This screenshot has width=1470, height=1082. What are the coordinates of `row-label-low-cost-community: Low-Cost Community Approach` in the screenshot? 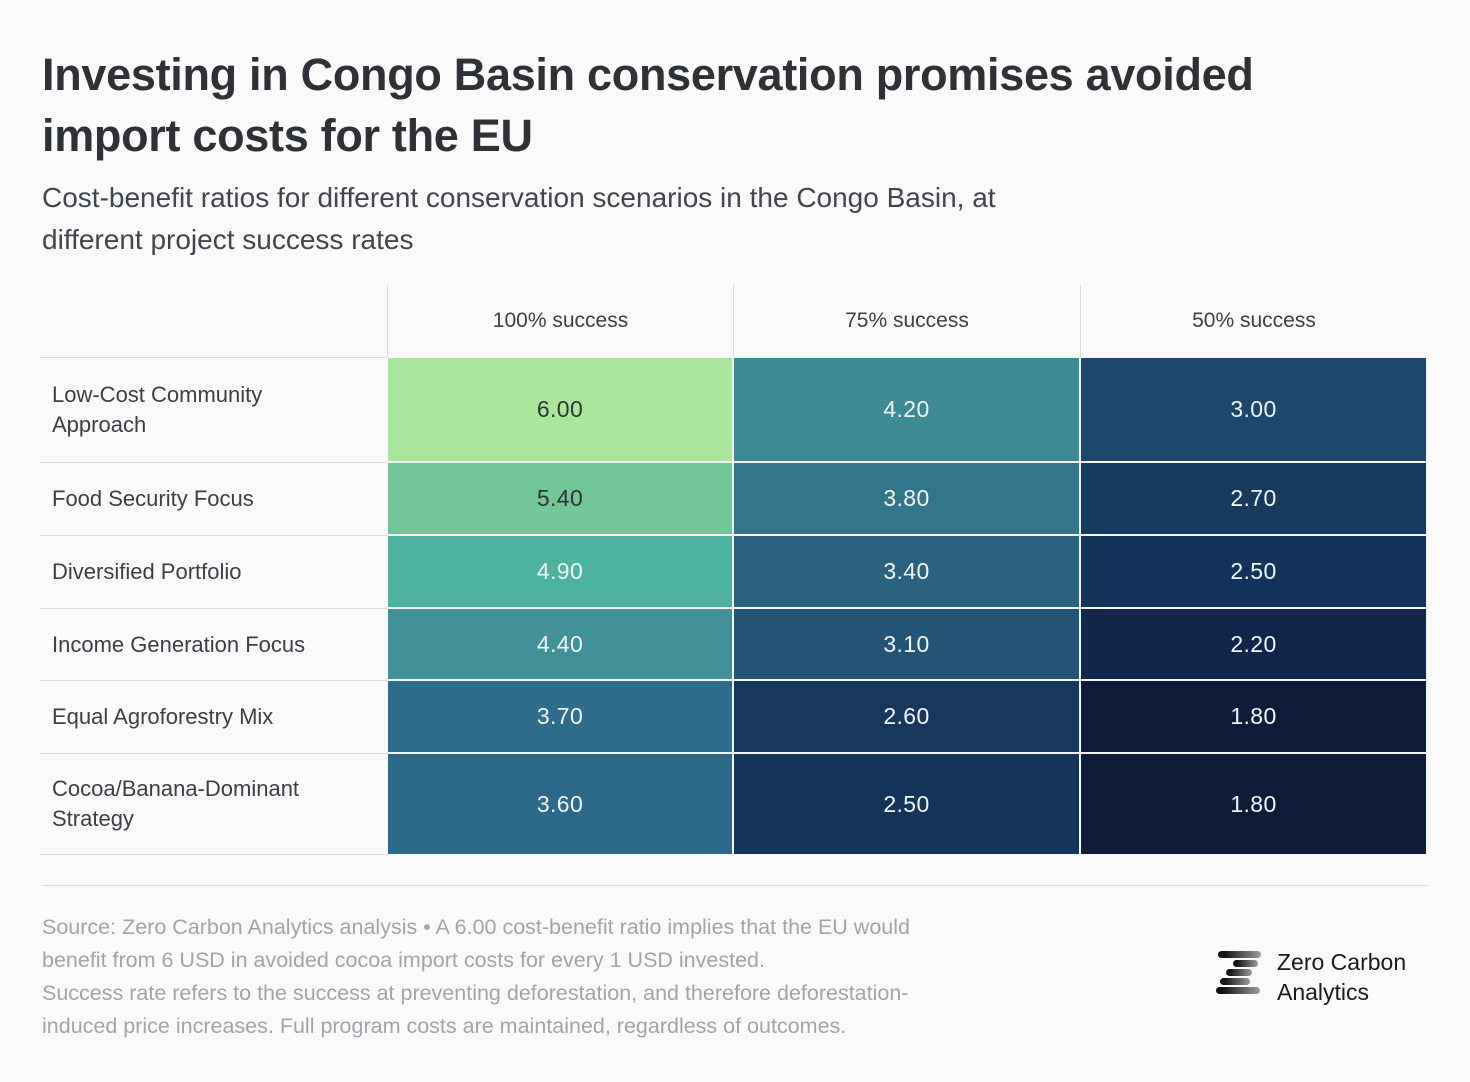 It's located at (213, 409).